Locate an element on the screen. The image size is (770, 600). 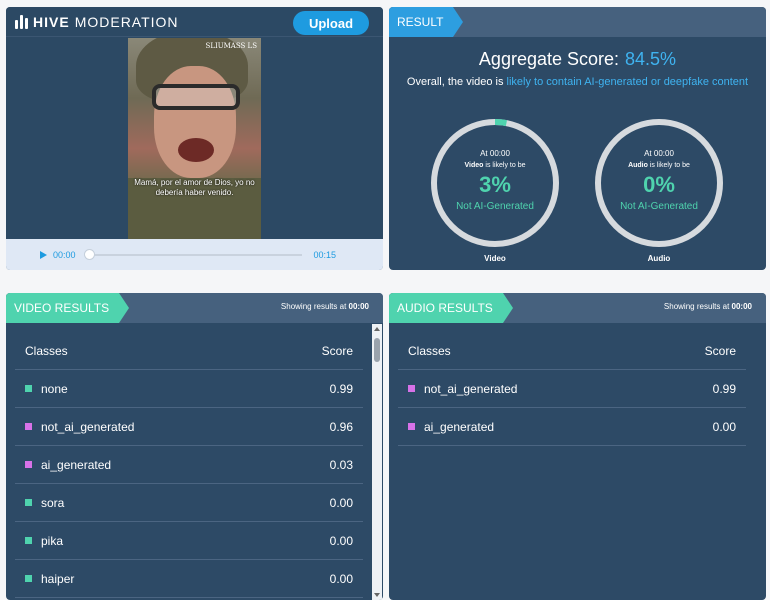
table-row: not_ai_generated 0.96 is located at coordinates (189, 427).